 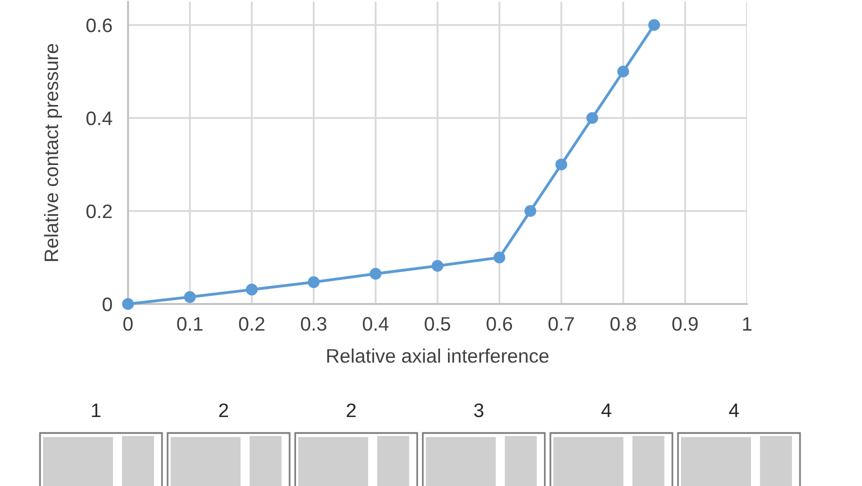 I want to click on x-tick-label: 0.3, so click(x=313, y=324).